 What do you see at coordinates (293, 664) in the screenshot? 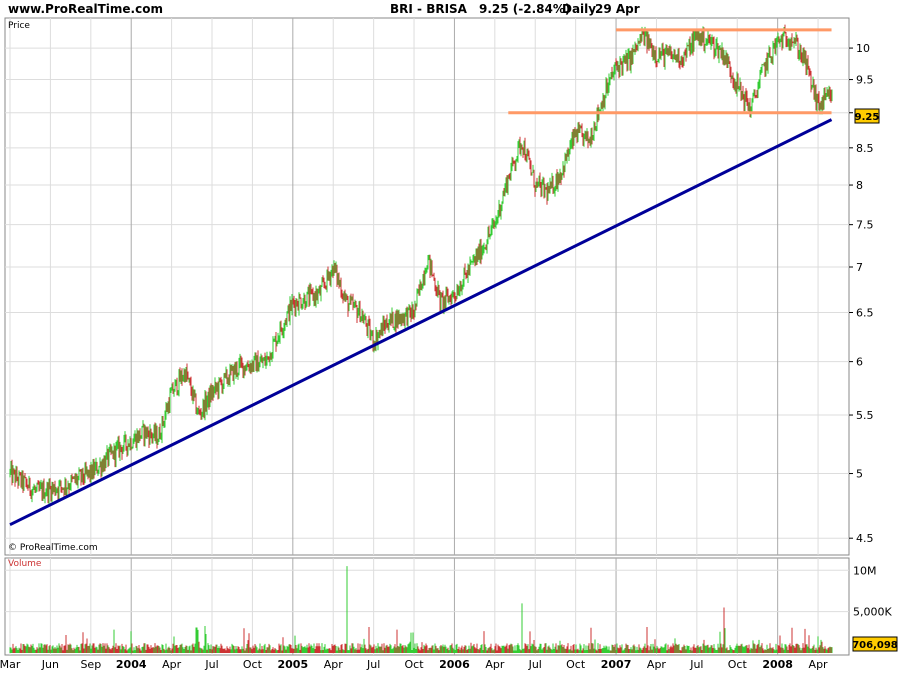
I see `time-tick-label: 2005` at bounding box center [293, 664].